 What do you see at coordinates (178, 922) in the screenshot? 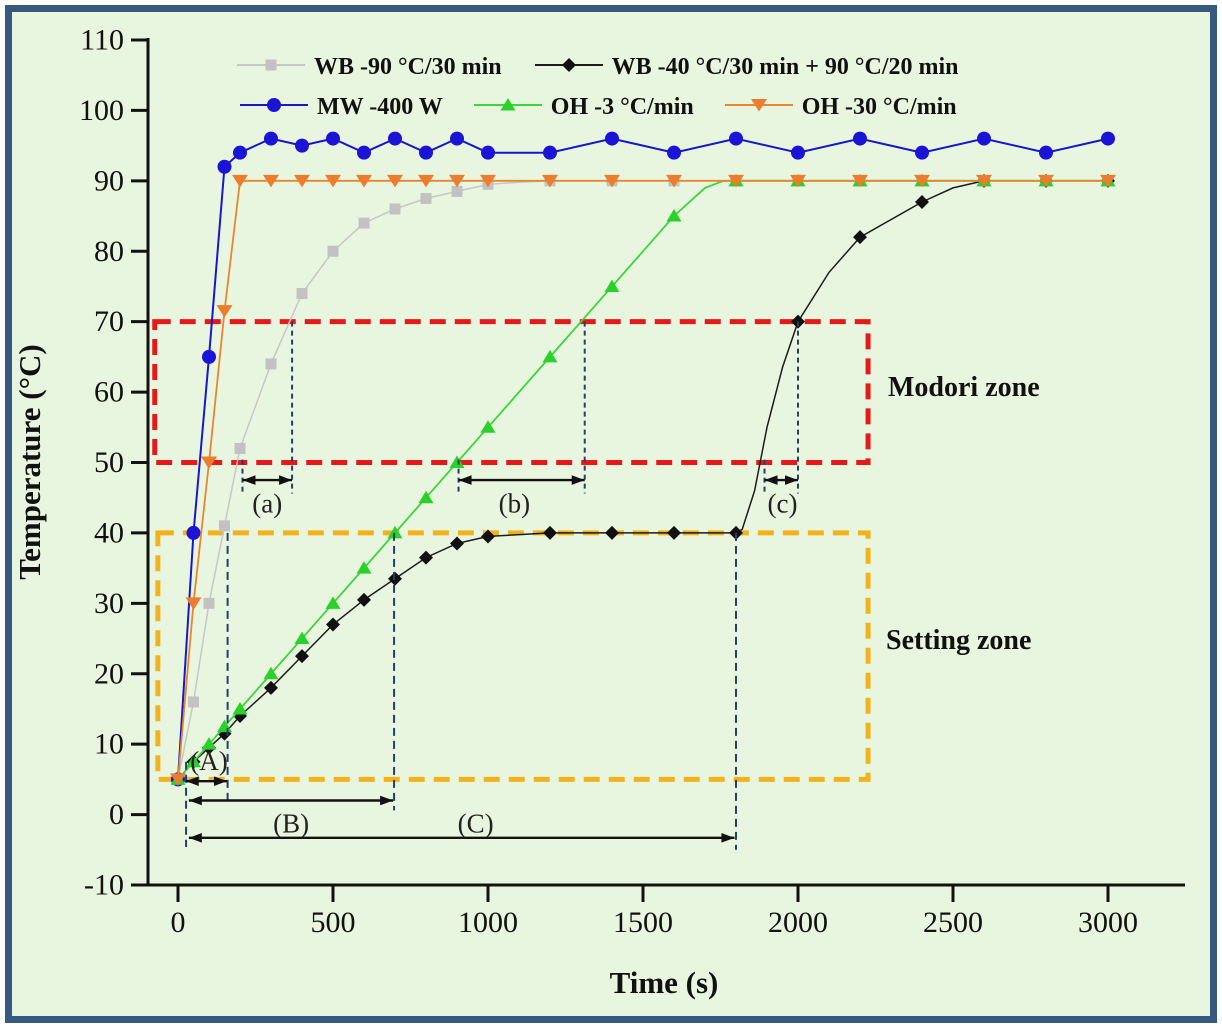
I see `x-tick-label: 0` at bounding box center [178, 922].